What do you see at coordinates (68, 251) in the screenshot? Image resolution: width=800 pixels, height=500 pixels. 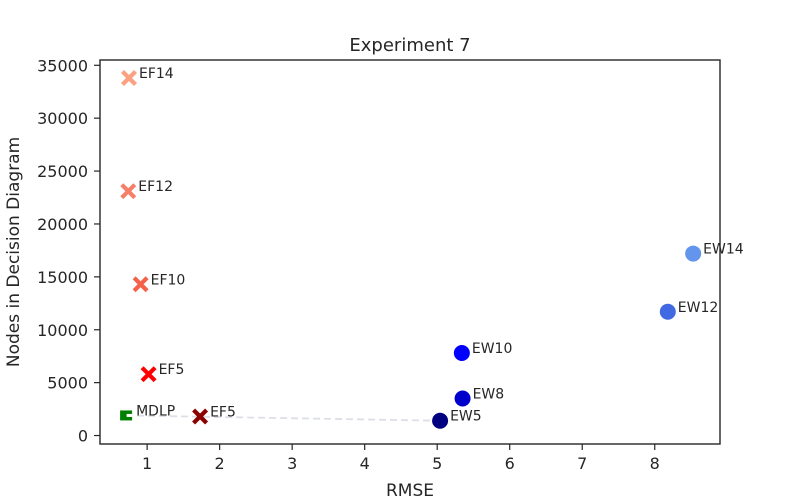 I see `y-axis: 0 5000 10000 15000 20000 25000 30000 35000` at bounding box center [68, 251].